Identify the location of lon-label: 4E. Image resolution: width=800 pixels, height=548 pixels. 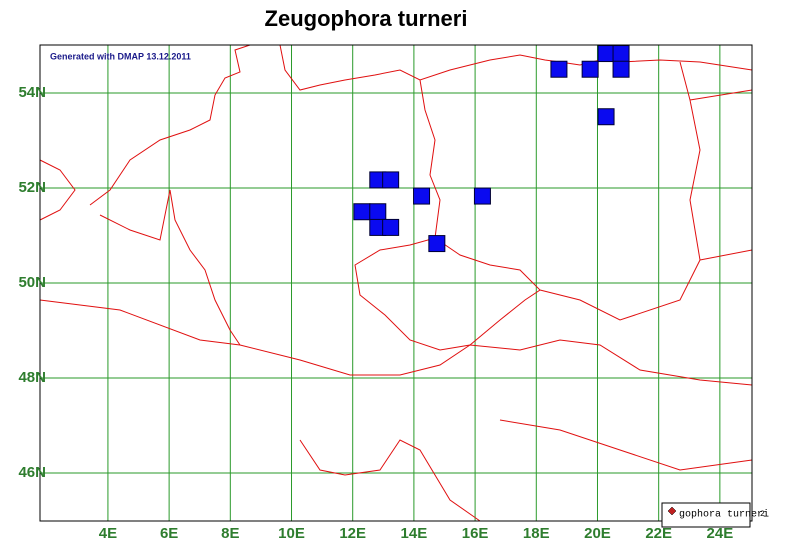
(108, 533).